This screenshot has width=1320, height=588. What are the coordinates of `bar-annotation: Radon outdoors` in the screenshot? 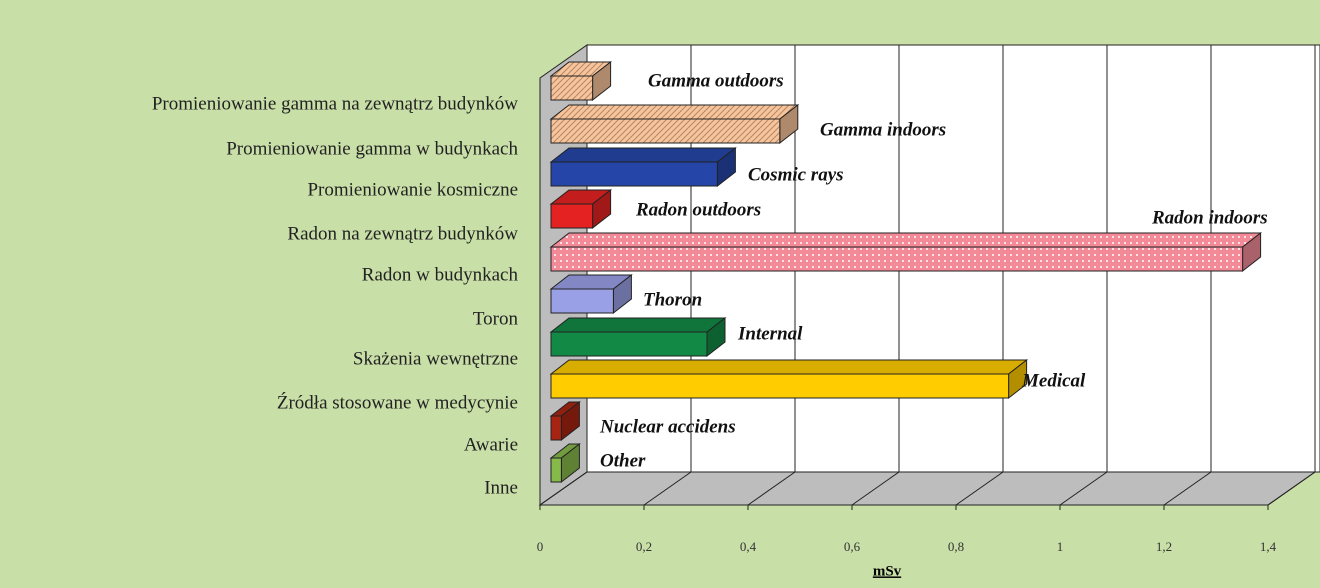 It's located at (698, 209).